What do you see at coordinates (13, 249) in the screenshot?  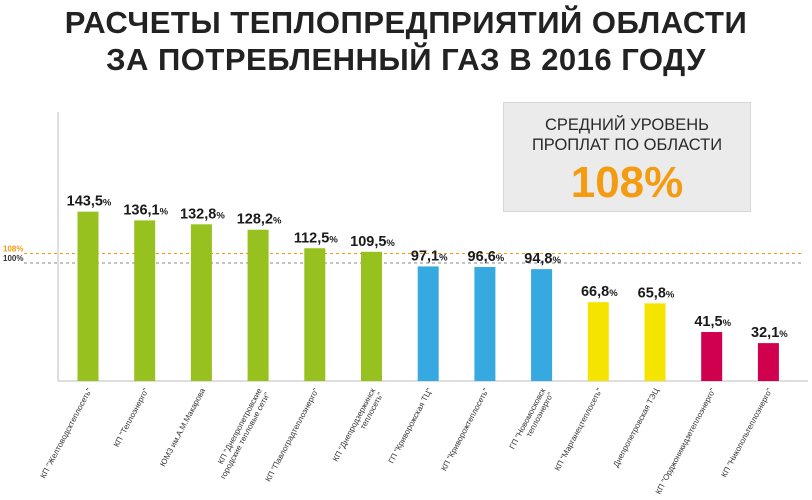 I see `reference-label-108: 108%` at bounding box center [13, 249].